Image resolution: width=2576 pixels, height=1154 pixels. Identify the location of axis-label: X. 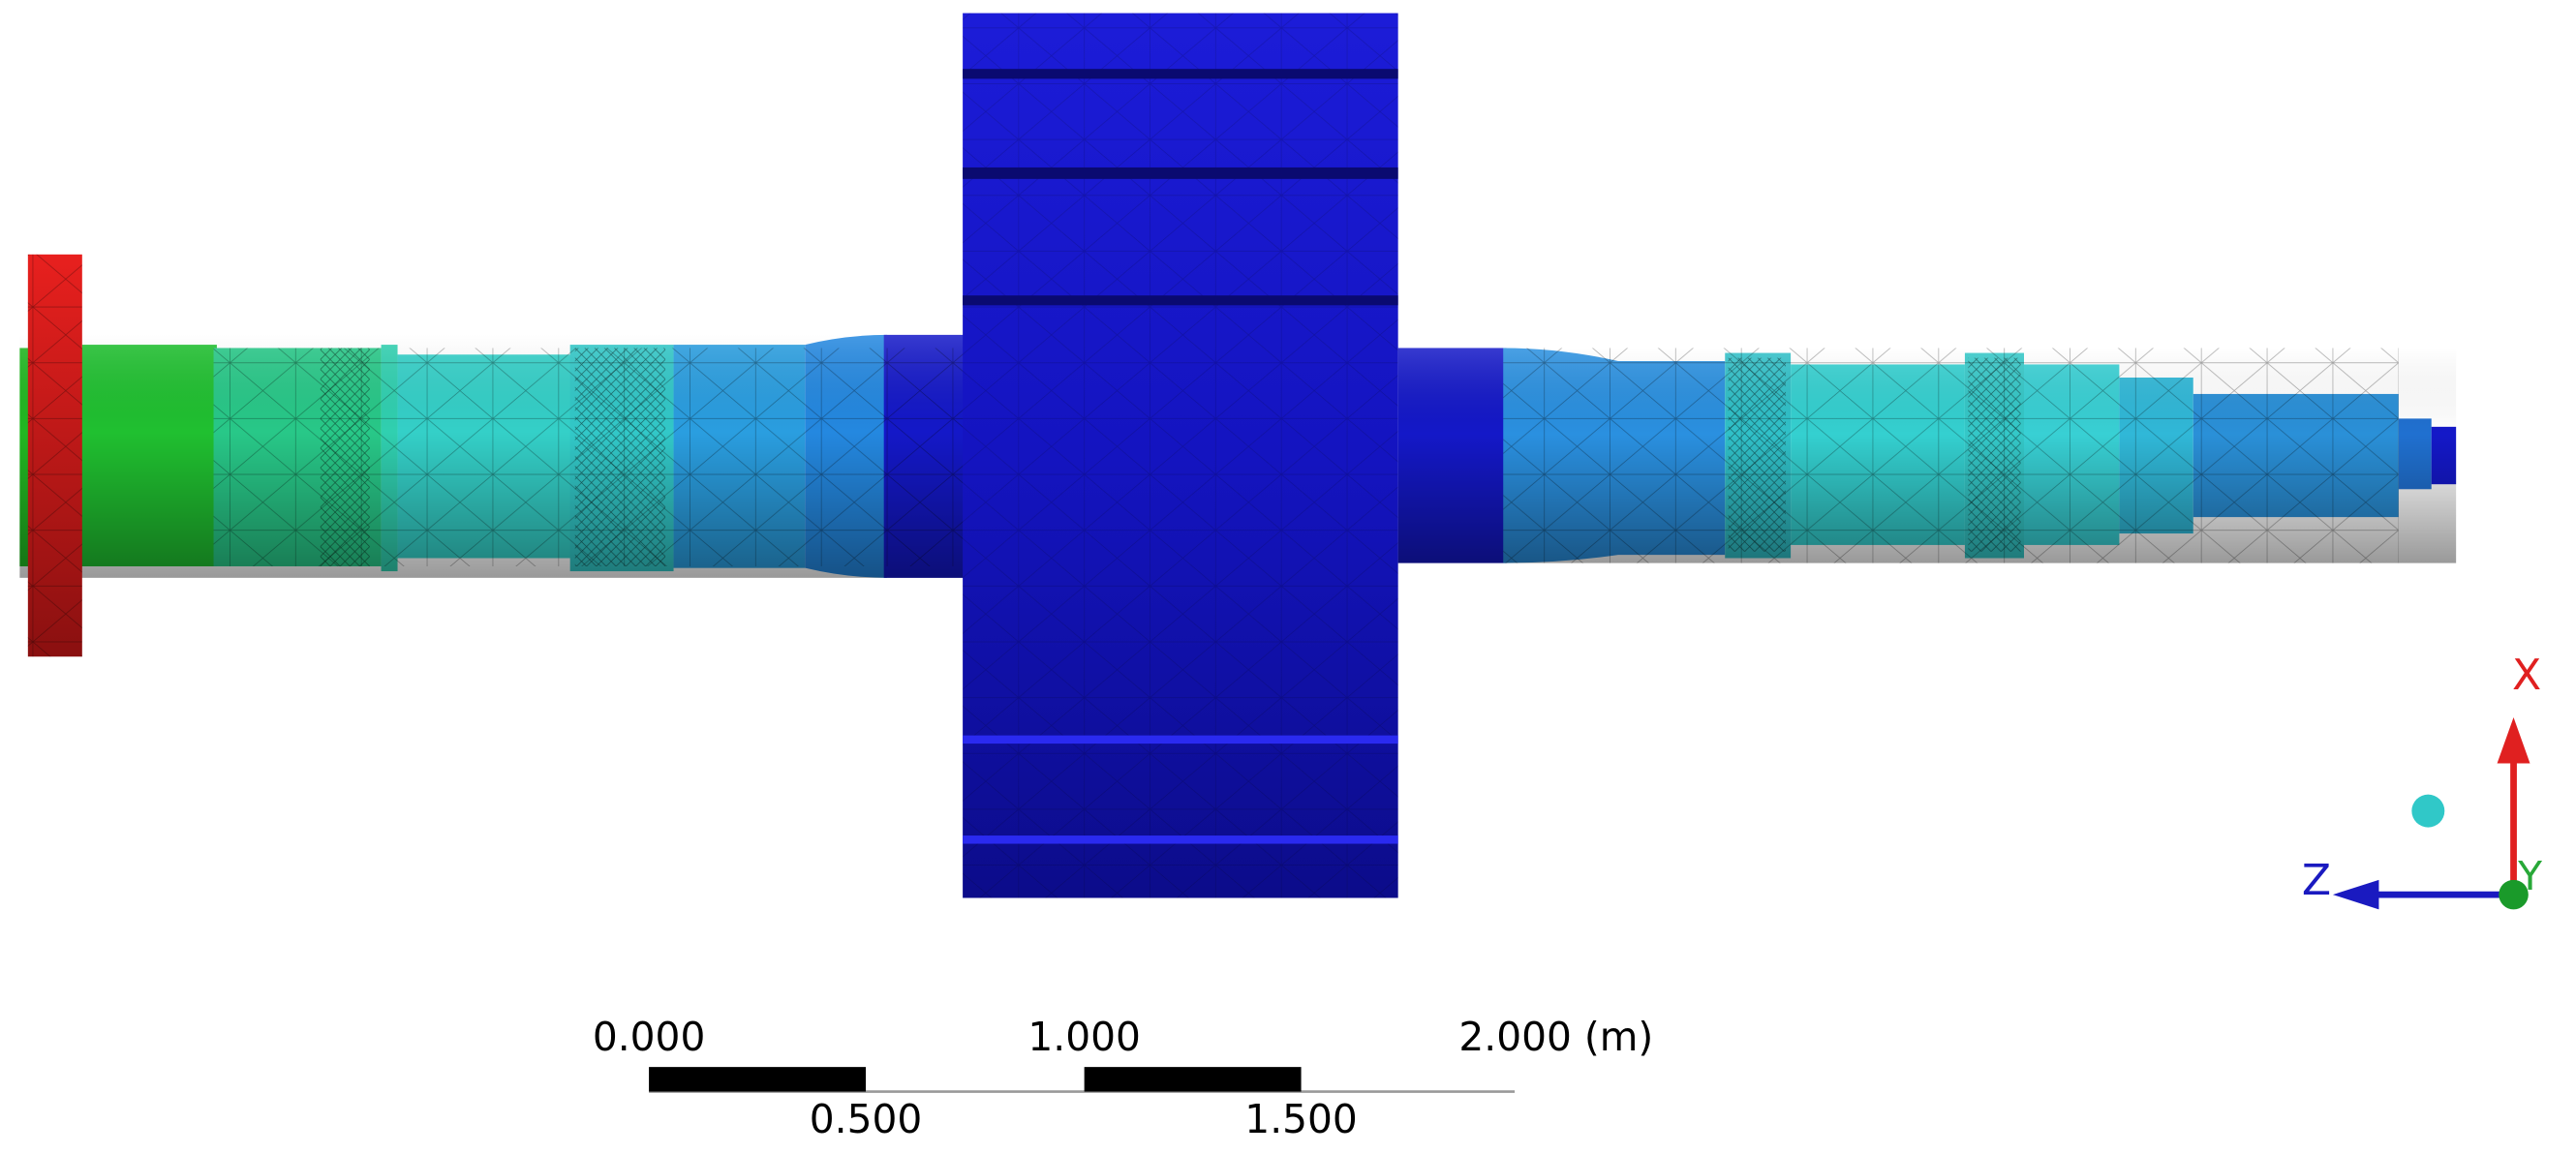
(2526, 675).